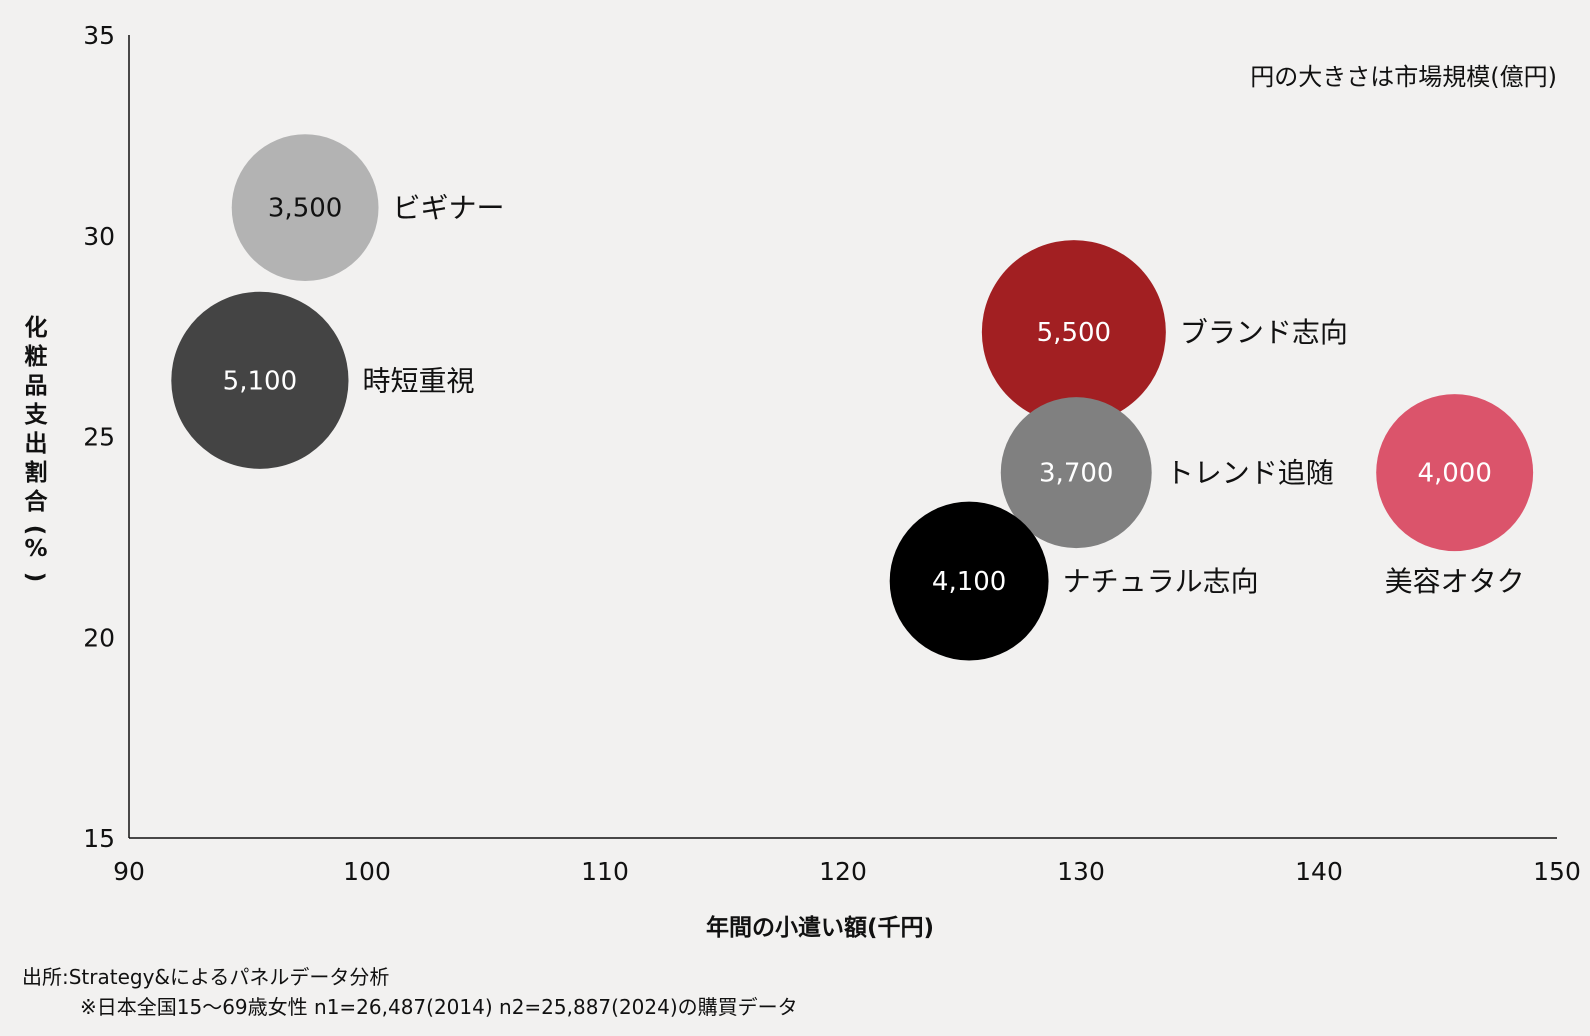  I want to click on y-tick-labels: 15 20 25 30 35, so click(99, 437).